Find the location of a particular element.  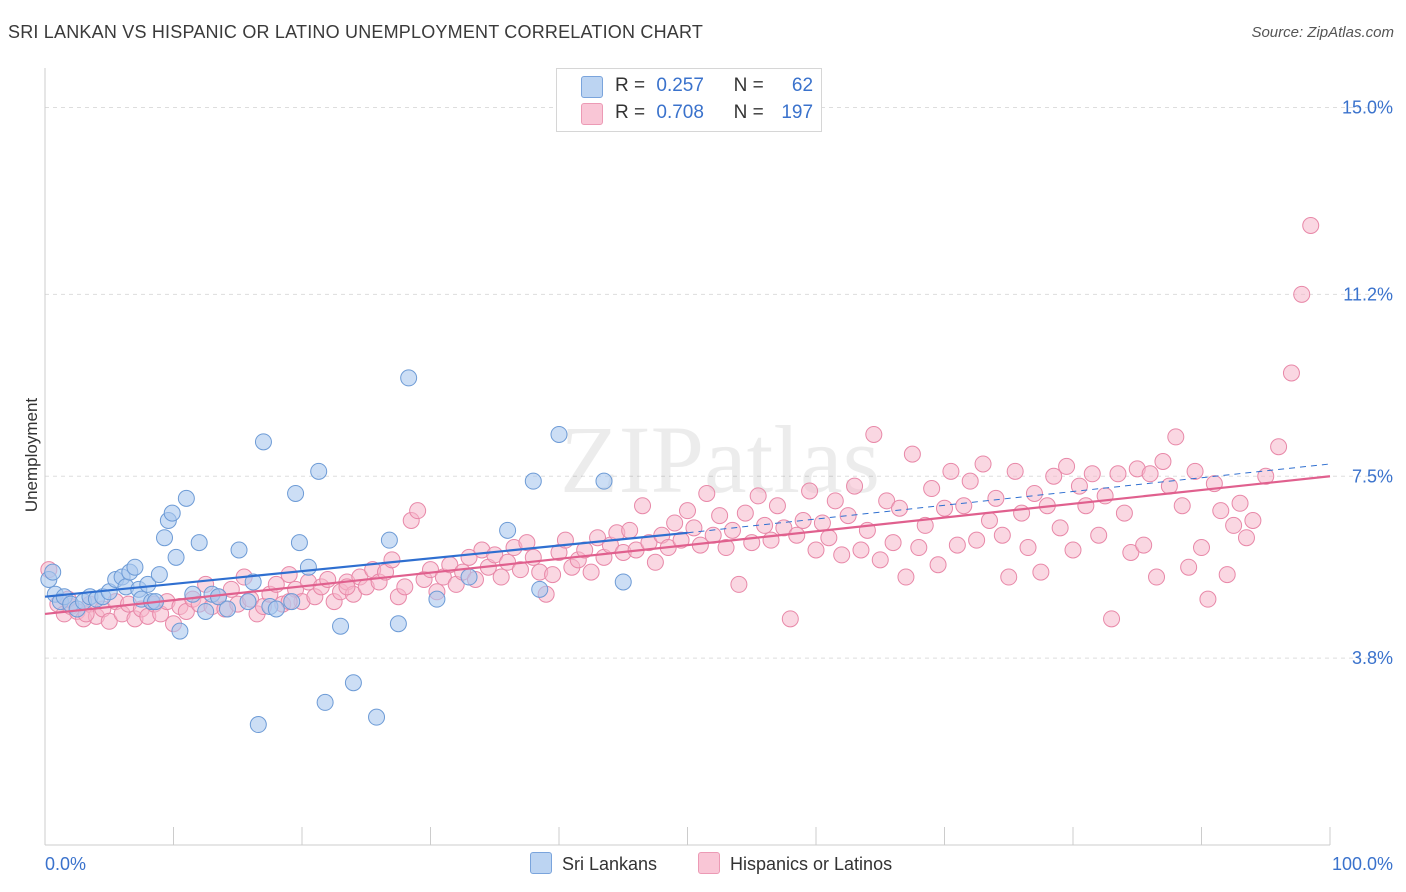

r-value: 0.708 is located at coordinates (680, 112).